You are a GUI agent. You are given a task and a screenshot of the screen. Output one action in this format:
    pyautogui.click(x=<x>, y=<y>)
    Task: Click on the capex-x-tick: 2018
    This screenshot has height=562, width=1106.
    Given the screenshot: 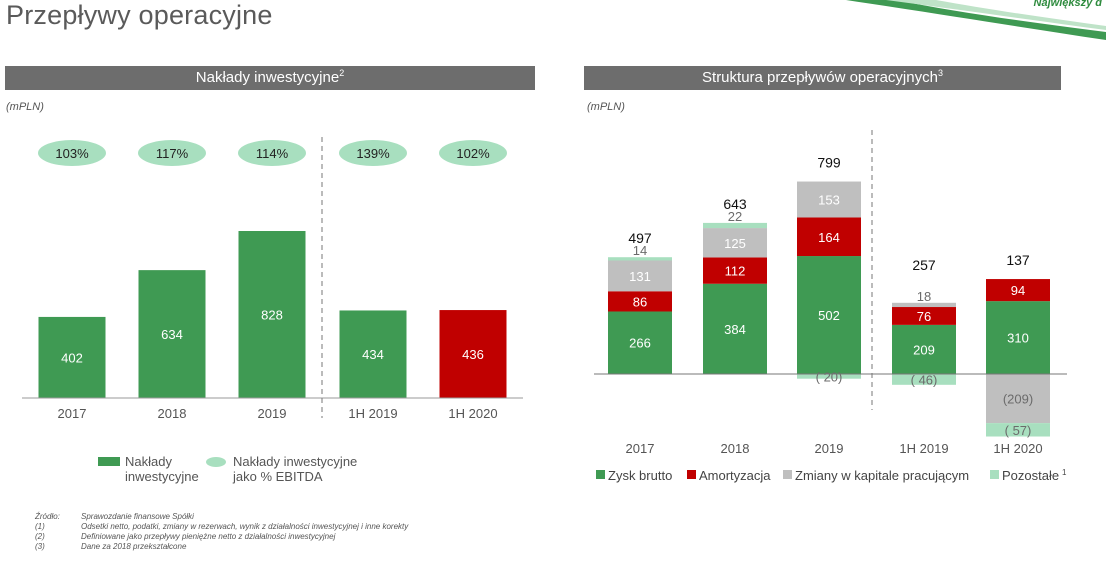 What is the action you would take?
    pyautogui.click(x=172, y=413)
    